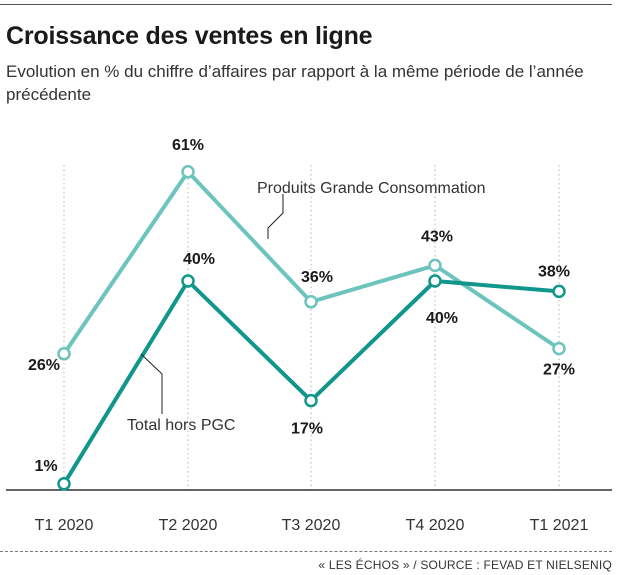  Describe the element at coordinates (151, 383) in the screenshot. I see `leader-line-hors-pgc` at that location.